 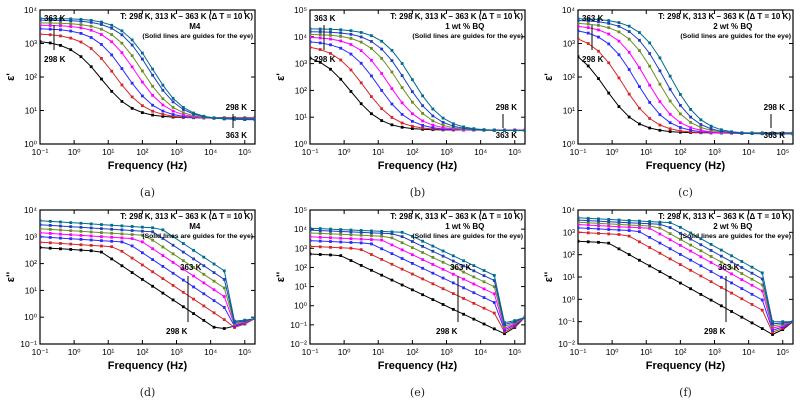 What do you see at coordinates (418, 192) in the screenshot?
I see `panel-caption: (b)` at bounding box center [418, 192].